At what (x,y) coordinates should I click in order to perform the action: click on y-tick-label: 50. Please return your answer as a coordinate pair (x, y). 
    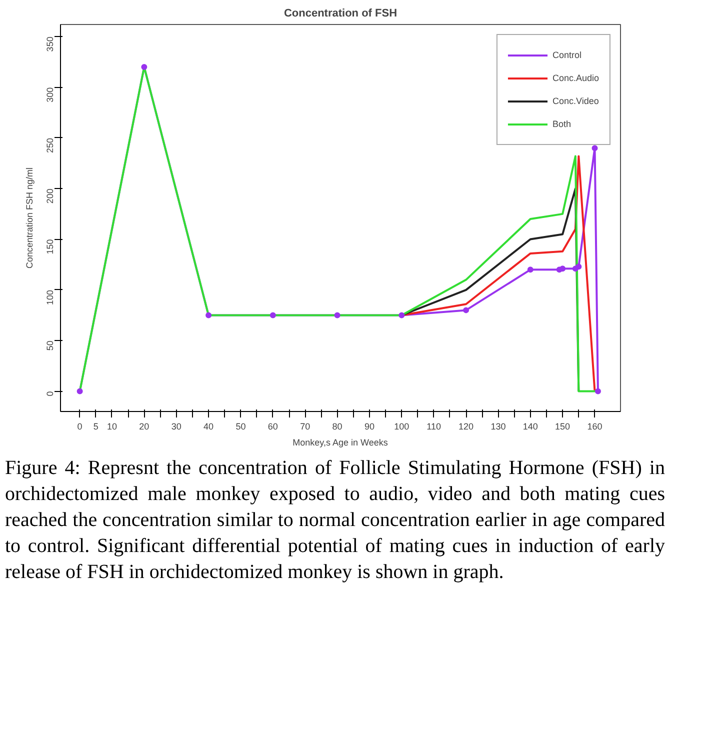
    Looking at the image, I should click on (50, 345).